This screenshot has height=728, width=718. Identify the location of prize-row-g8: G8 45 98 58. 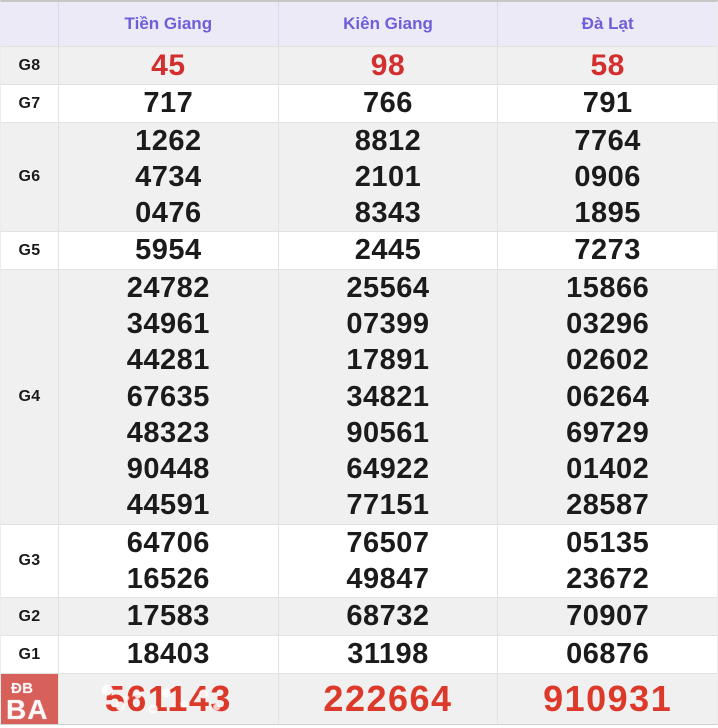
(359, 65).